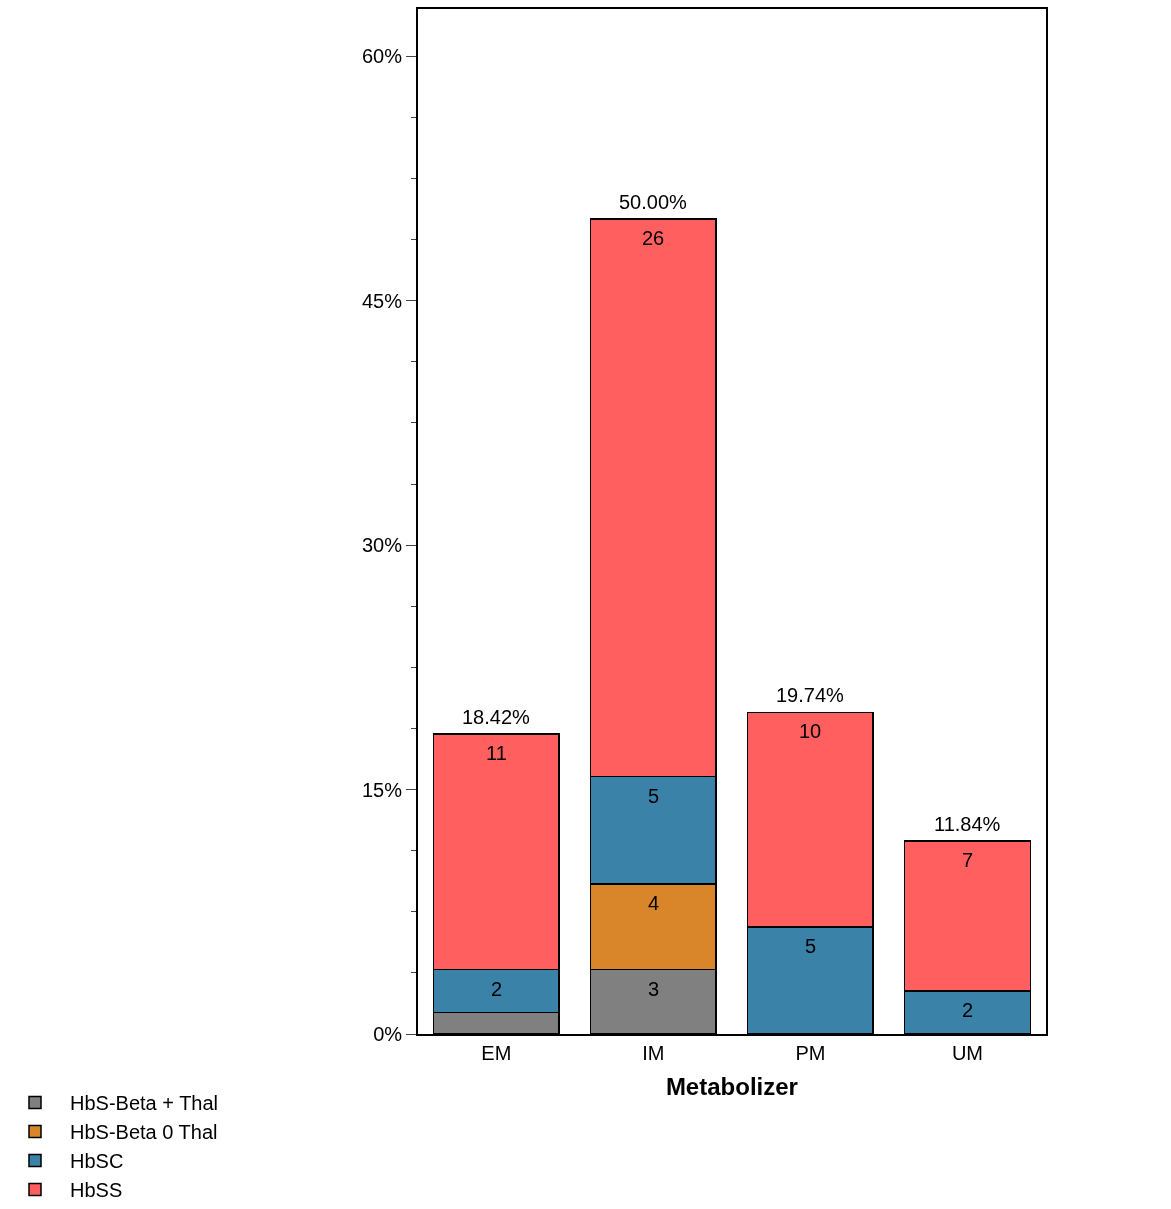  I want to click on annotation: 7, so click(968, 860).